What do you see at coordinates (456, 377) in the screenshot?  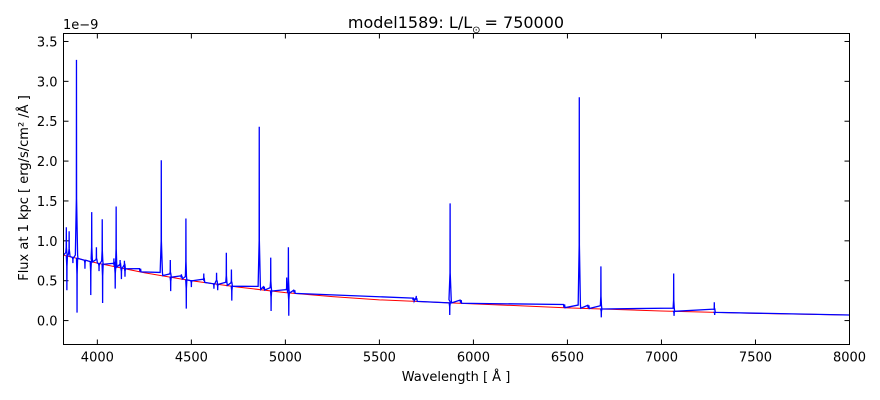 I see `x-axis-label: Wavelength [ Å ]` at bounding box center [456, 377].